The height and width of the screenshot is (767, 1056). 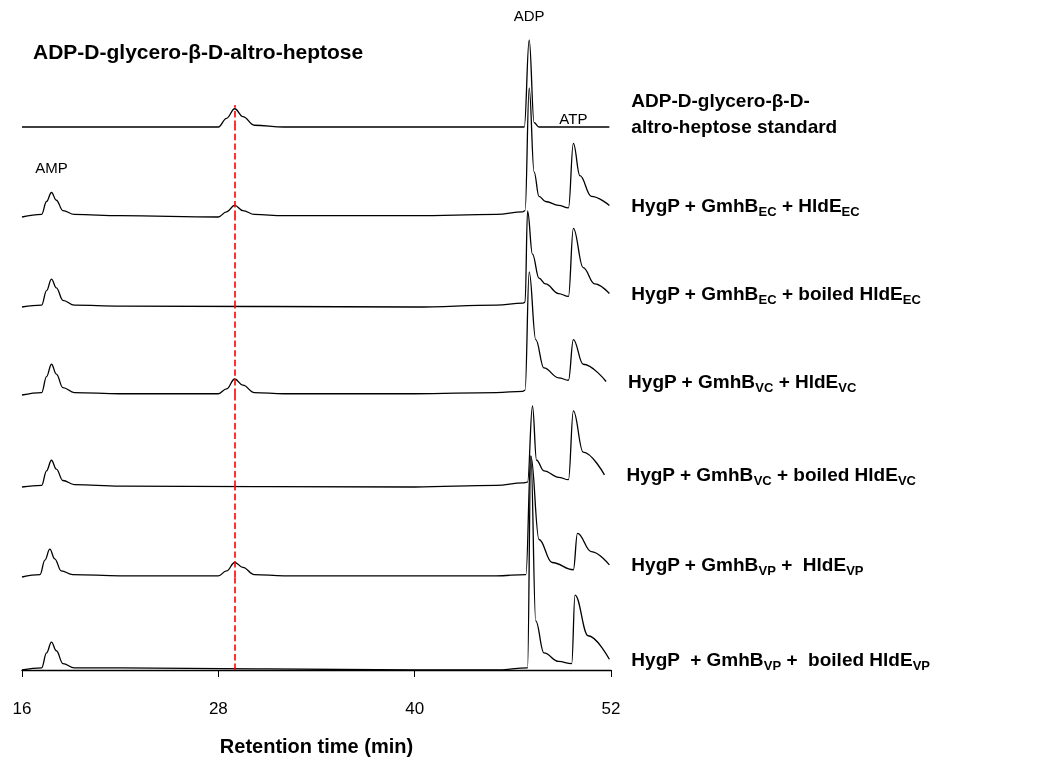 What do you see at coordinates (573, 119) in the screenshot?
I see `annotation: ATP` at bounding box center [573, 119].